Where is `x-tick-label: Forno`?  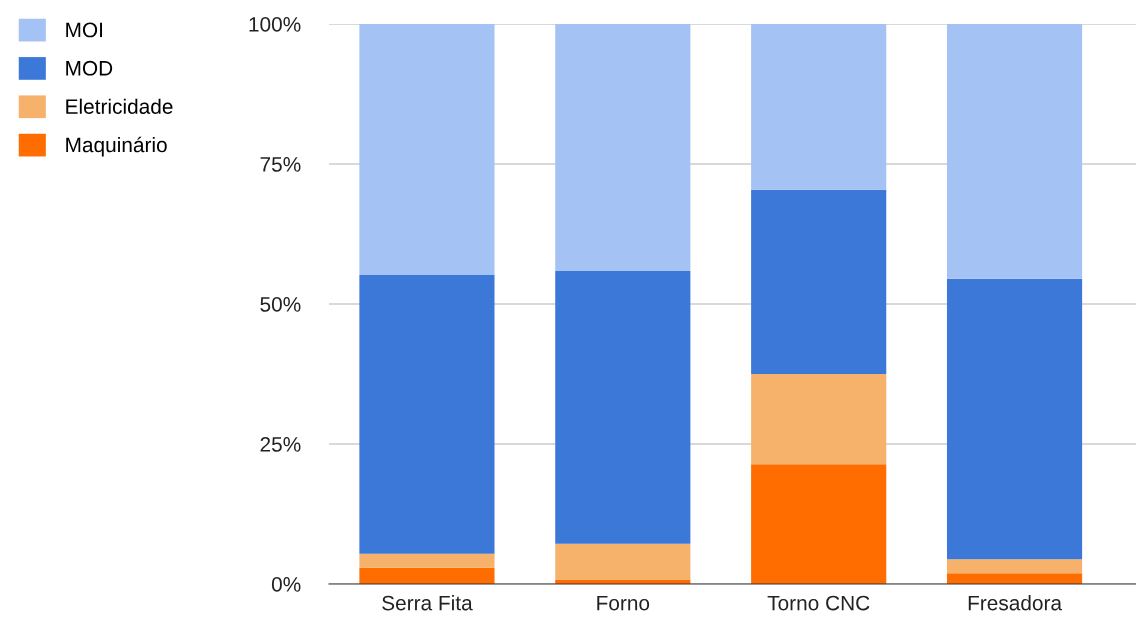 x-tick-label: Forno is located at coordinates (623, 603).